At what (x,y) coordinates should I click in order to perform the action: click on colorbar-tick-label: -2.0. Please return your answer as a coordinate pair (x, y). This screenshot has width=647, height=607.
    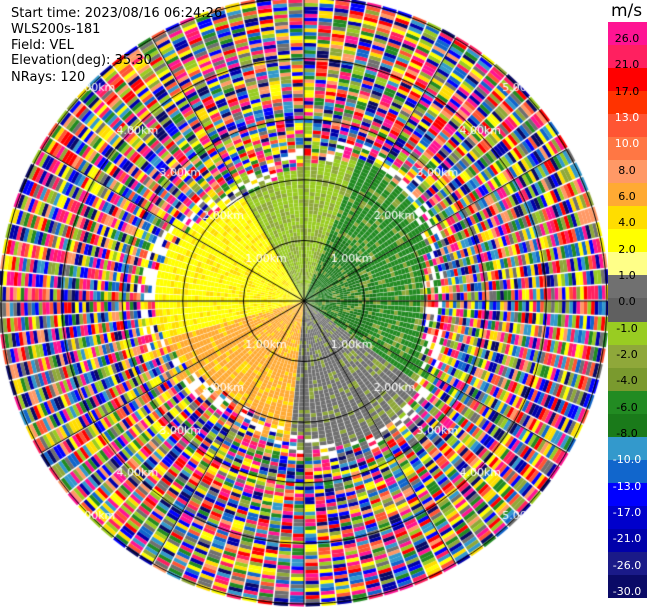
    Looking at the image, I should click on (627, 354).